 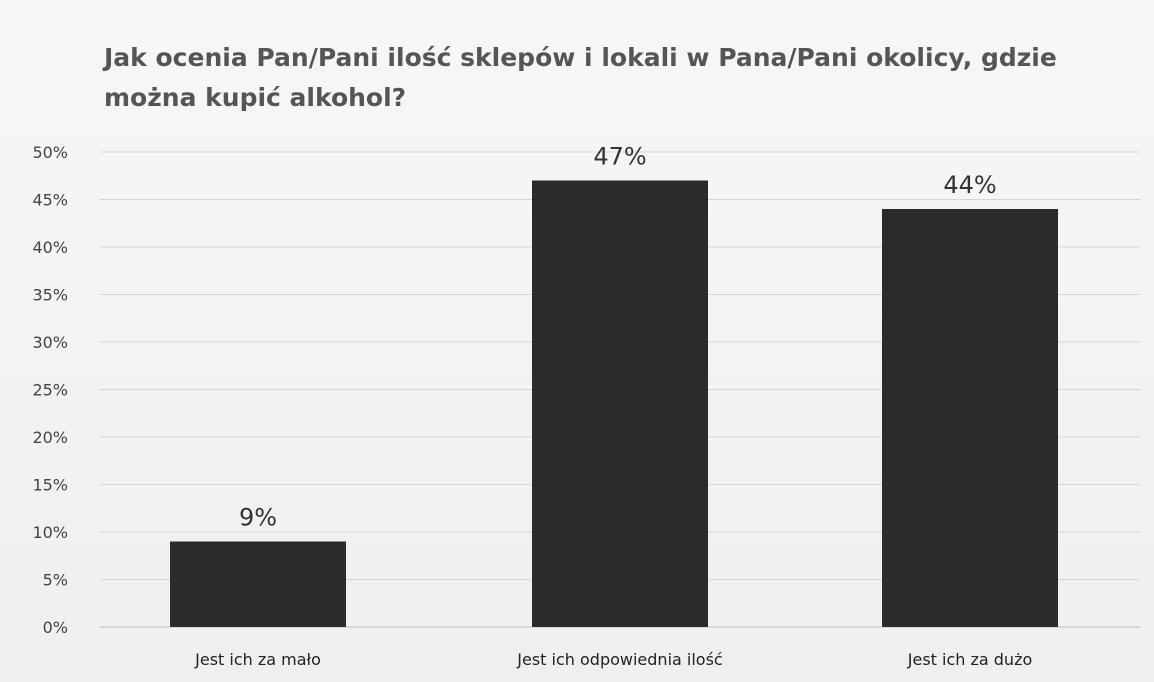 I want to click on data-label: 47%, so click(x=619, y=157).